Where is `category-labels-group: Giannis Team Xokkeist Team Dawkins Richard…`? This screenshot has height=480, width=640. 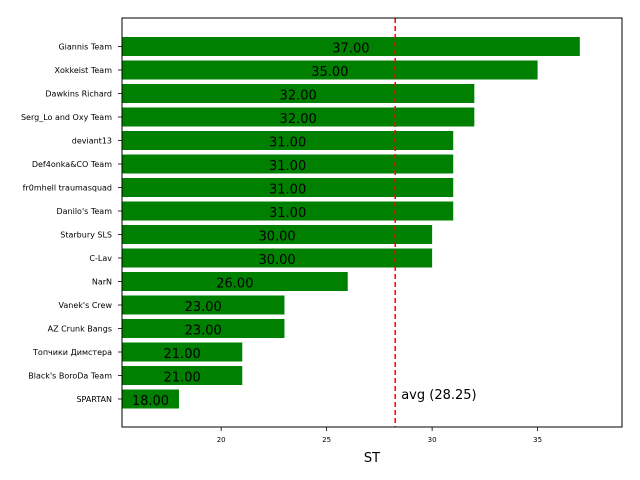
category-labels-group: Giannis Team Xokkeist Team Dawkins Richard… is located at coordinates (66, 224).